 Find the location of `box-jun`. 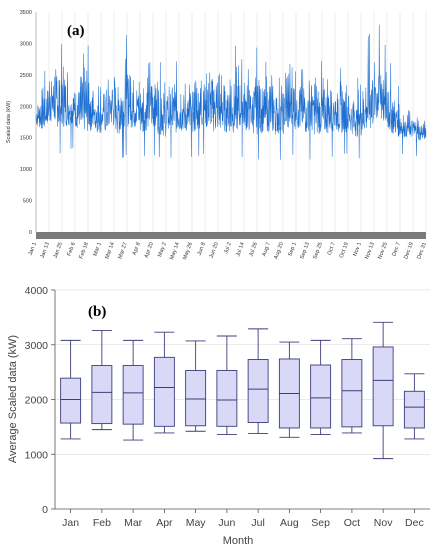

box-jun is located at coordinates (227, 385).